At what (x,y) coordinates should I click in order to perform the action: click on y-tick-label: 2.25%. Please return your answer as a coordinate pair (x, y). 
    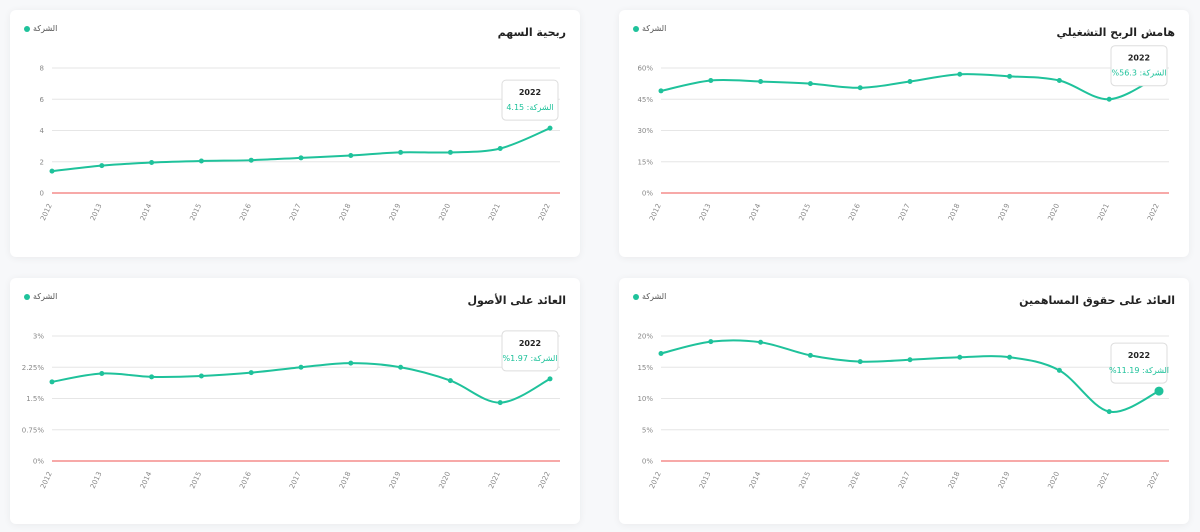
    Looking at the image, I should click on (33, 368).